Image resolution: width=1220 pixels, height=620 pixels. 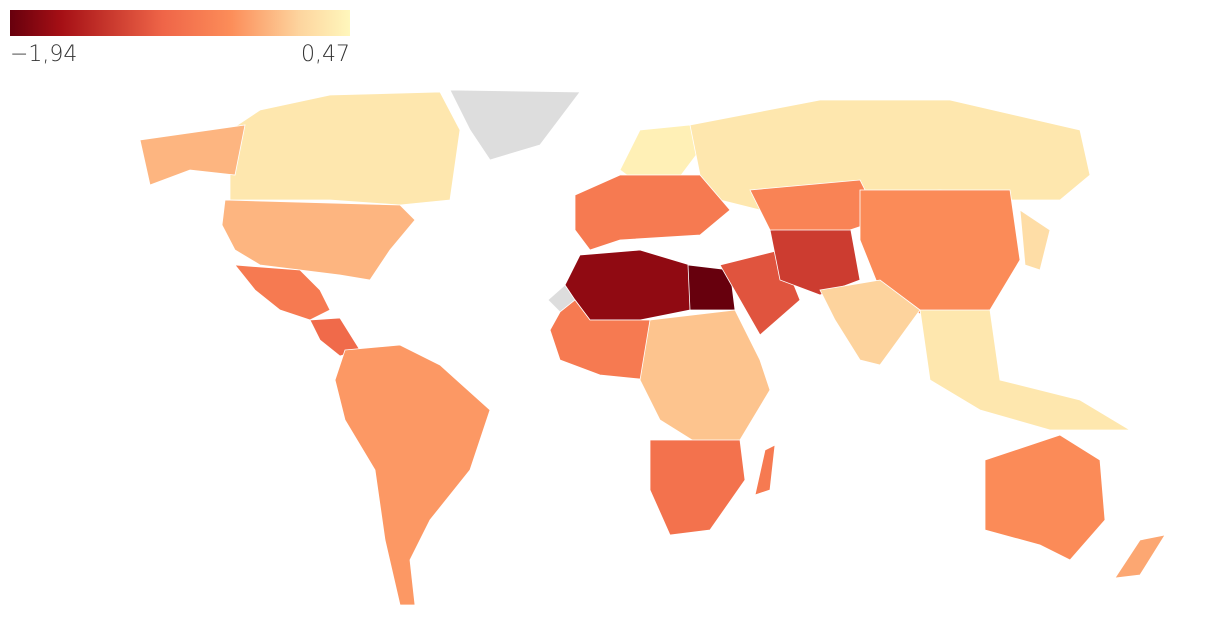 What do you see at coordinates (180, 23) in the screenshot?
I see `legend-gradient` at bounding box center [180, 23].